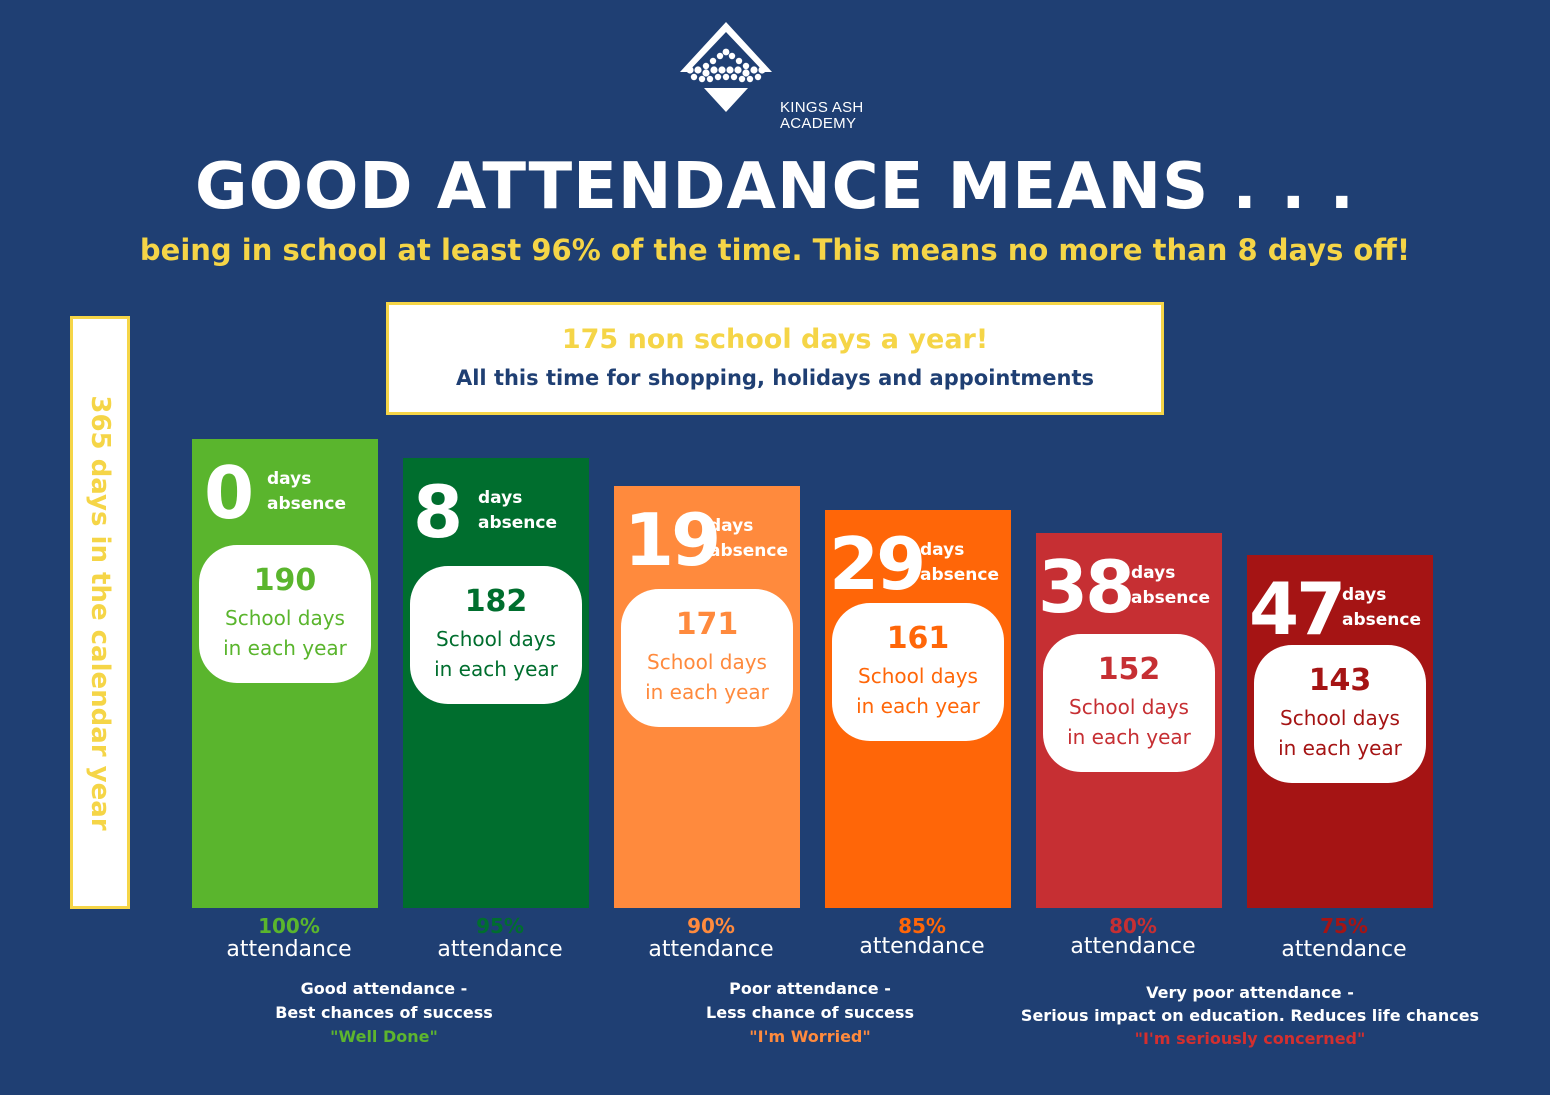 The image size is (1550, 1095). What do you see at coordinates (1250, 992) in the screenshot?
I see `category-very-poor-heading: Very poor attendance -` at bounding box center [1250, 992].